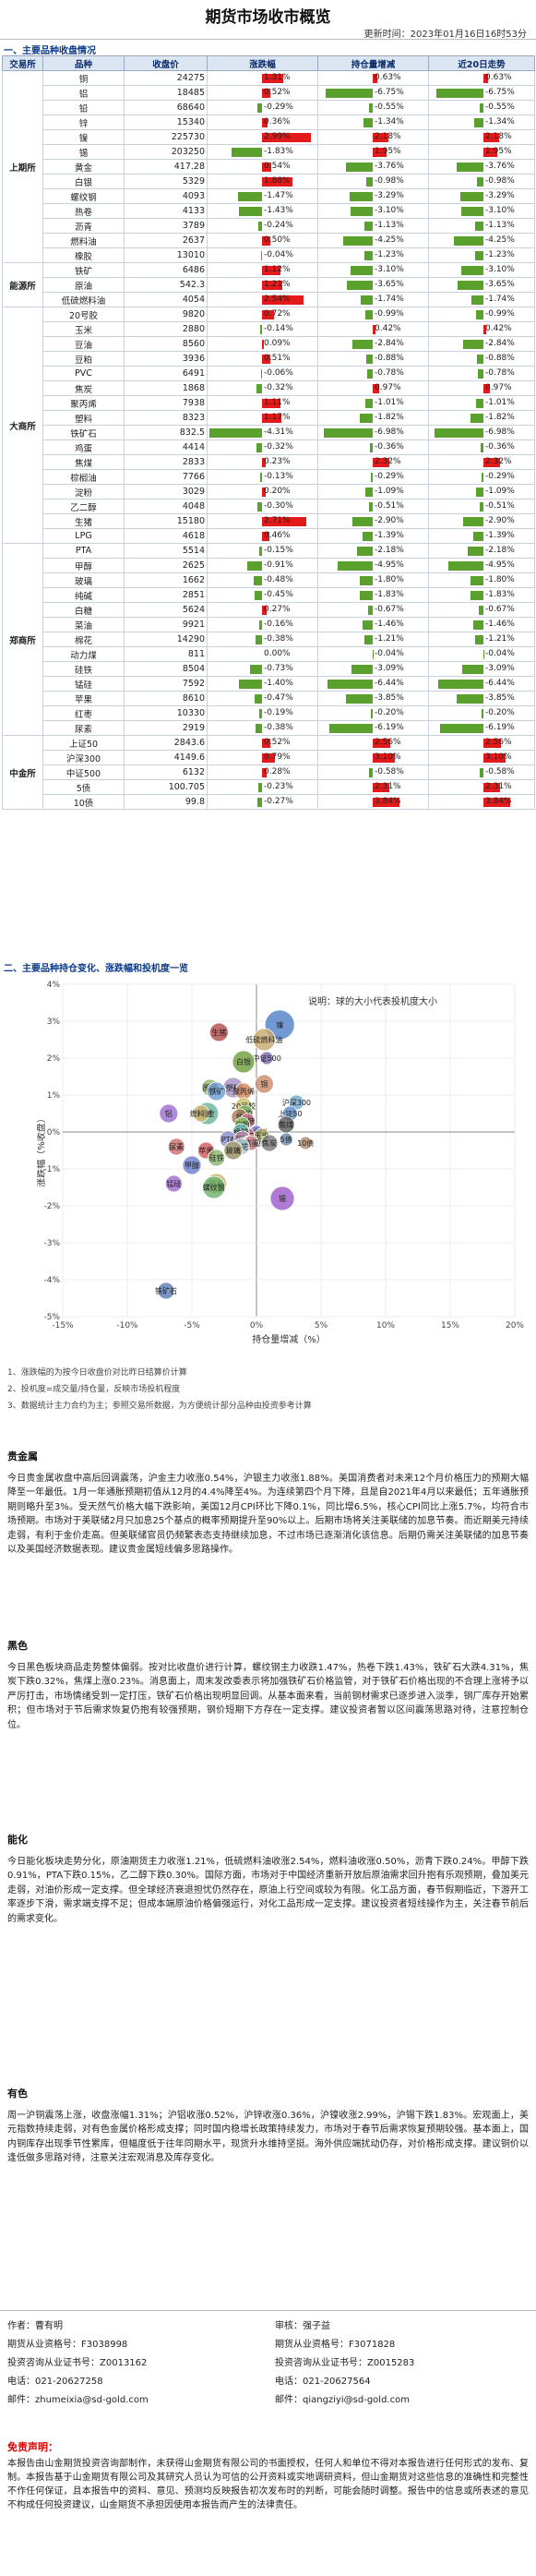 This screenshot has width=536, height=2576. Describe the element at coordinates (83, 595) in the screenshot. I see `product-name: 纯碱` at that location.